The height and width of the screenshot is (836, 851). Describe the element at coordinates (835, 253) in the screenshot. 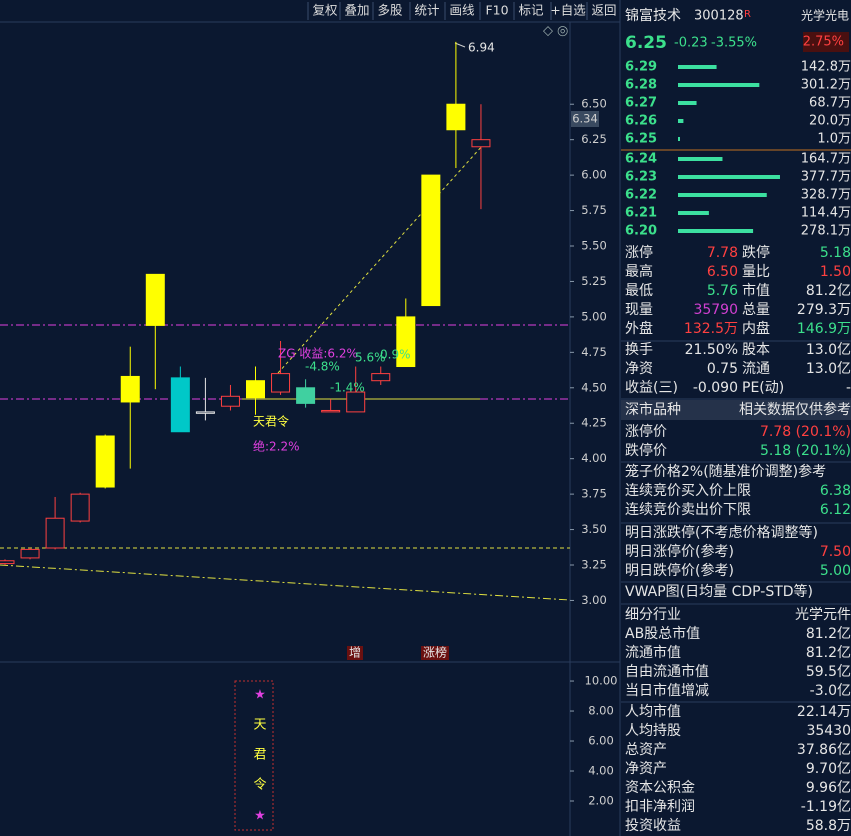

I see `stat-value: 5.18` at that location.